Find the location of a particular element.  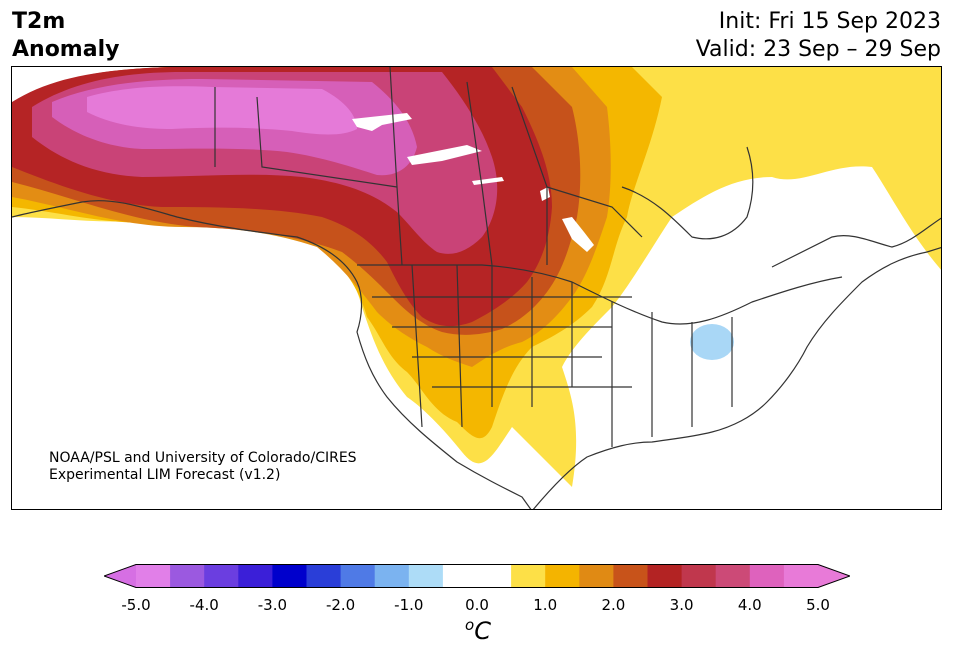

lake-great-bear is located at coordinates (382, 122).